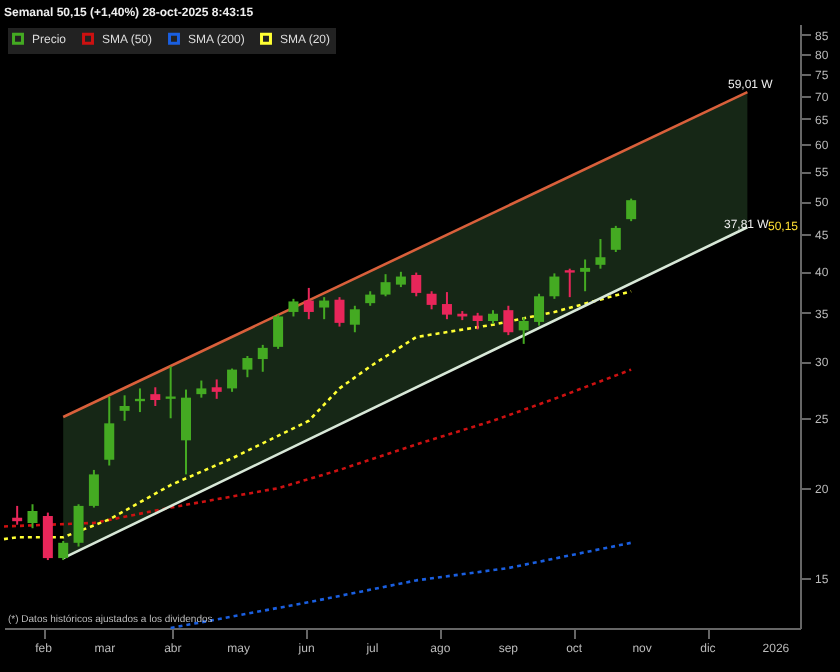  I want to click on line-series, so click(401, 585).